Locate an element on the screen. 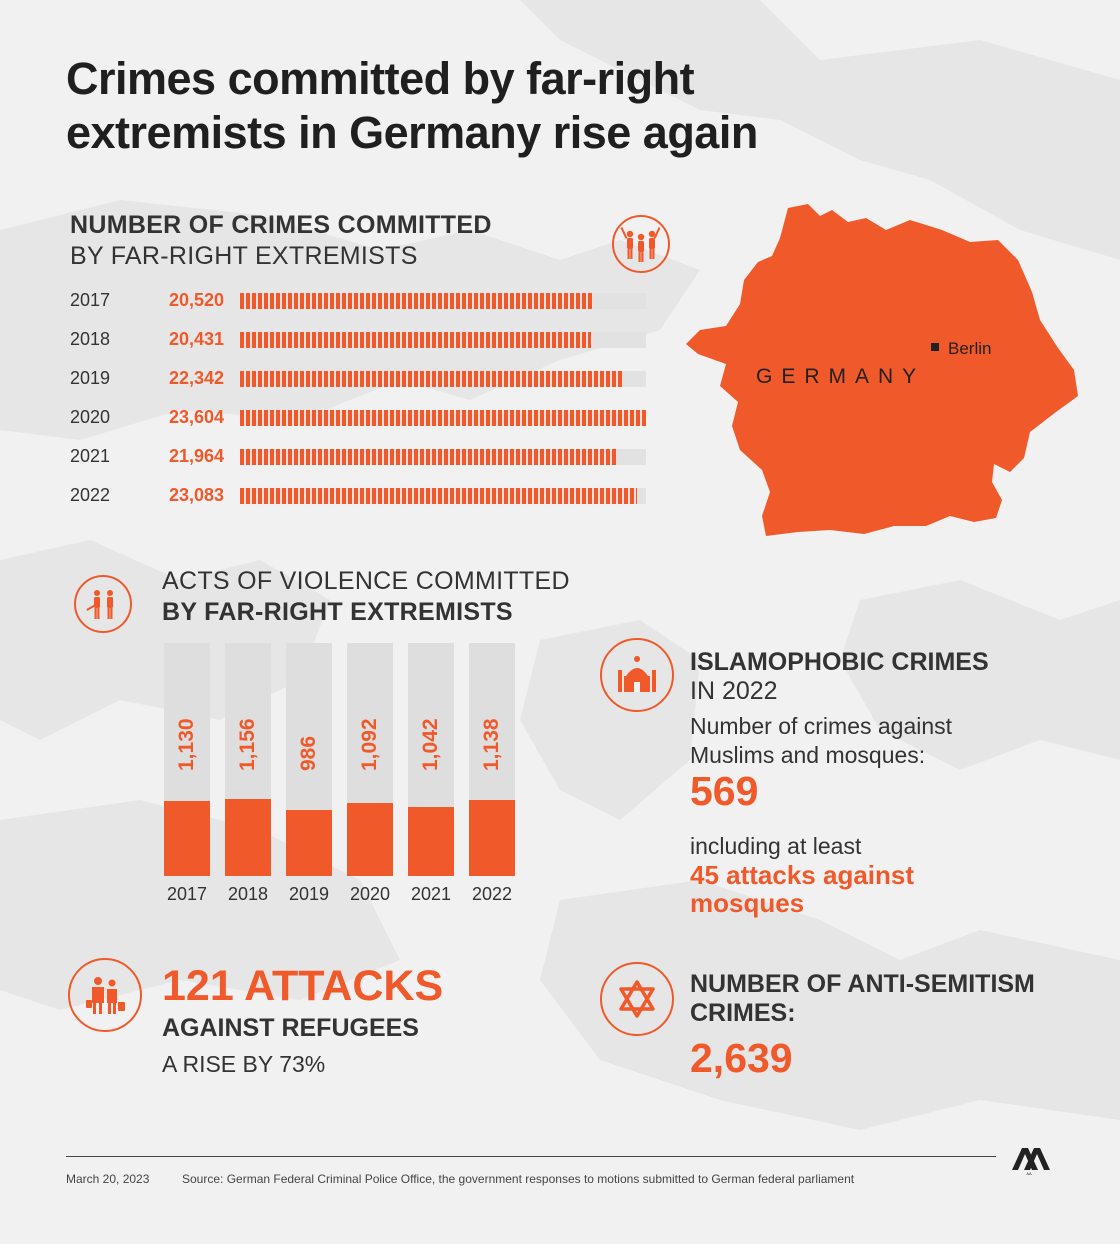  vbar-bar-2022 is located at coordinates (492, 838).